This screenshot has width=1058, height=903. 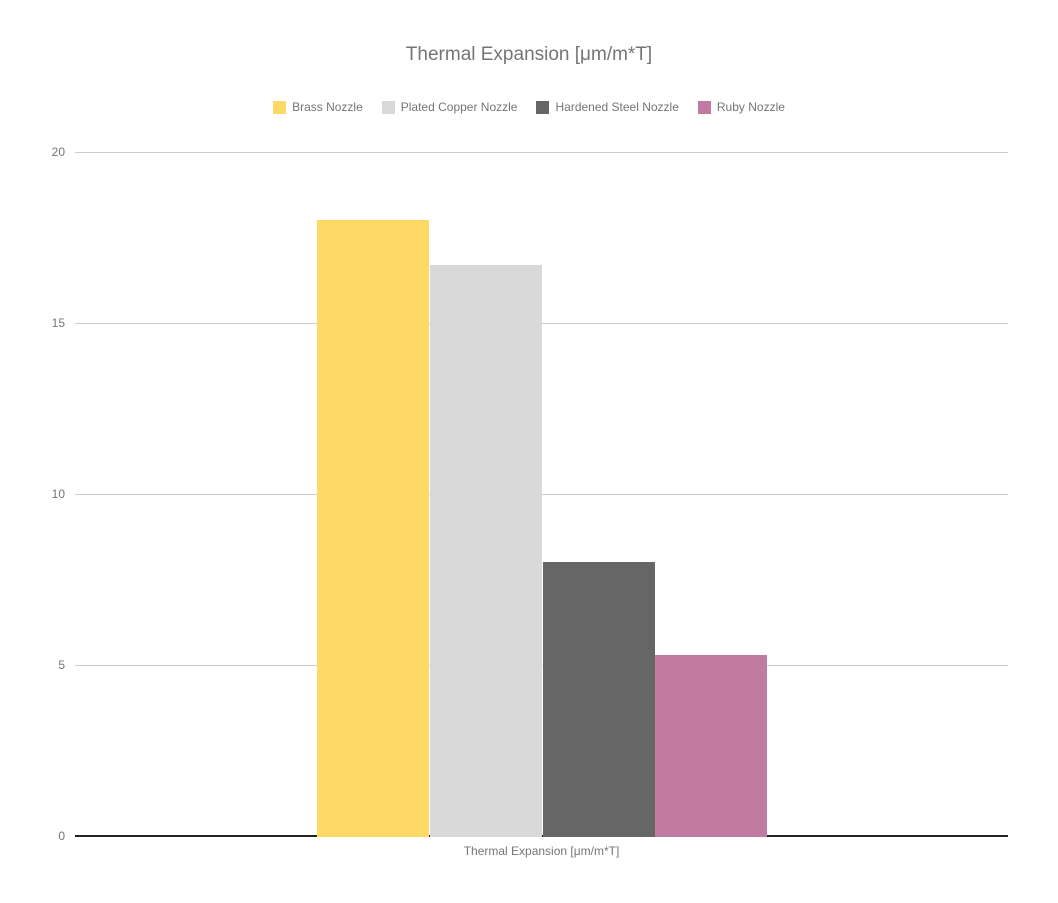 What do you see at coordinates (61, 665) in the screenshot?
I see `y-axis-tick-label: 5` at bounding box center [61, 665].